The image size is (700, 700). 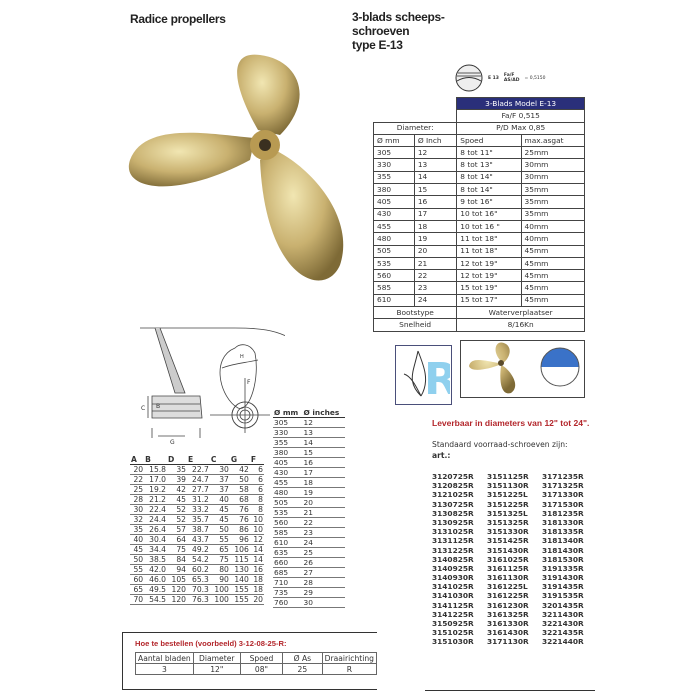 What do you see at coordinates (453, 642) in the screenshot?
I see `article-number: 3151030R` at bounding box center [453, 642].